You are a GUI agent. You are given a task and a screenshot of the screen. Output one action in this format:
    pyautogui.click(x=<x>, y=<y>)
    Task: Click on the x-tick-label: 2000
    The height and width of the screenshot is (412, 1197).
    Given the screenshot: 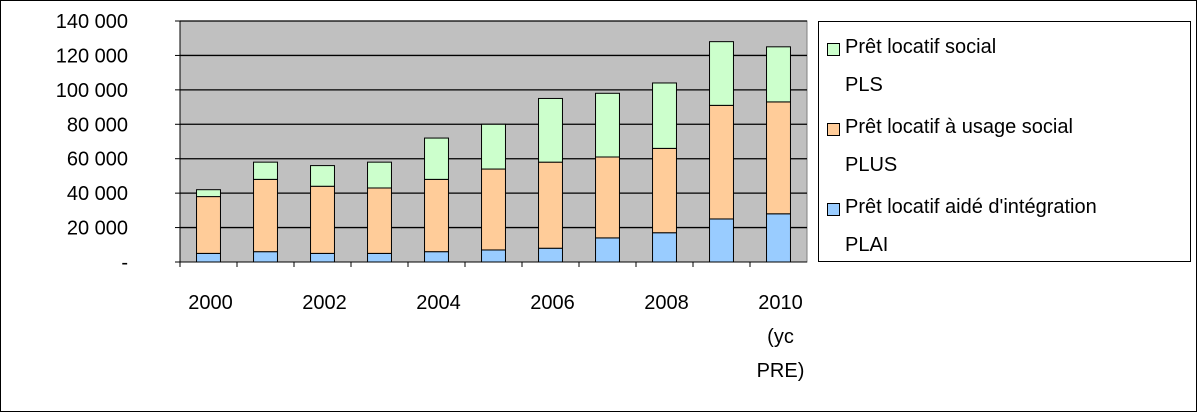 What is the action you would take?
    pyautogui.click(x=210, y=303)
    